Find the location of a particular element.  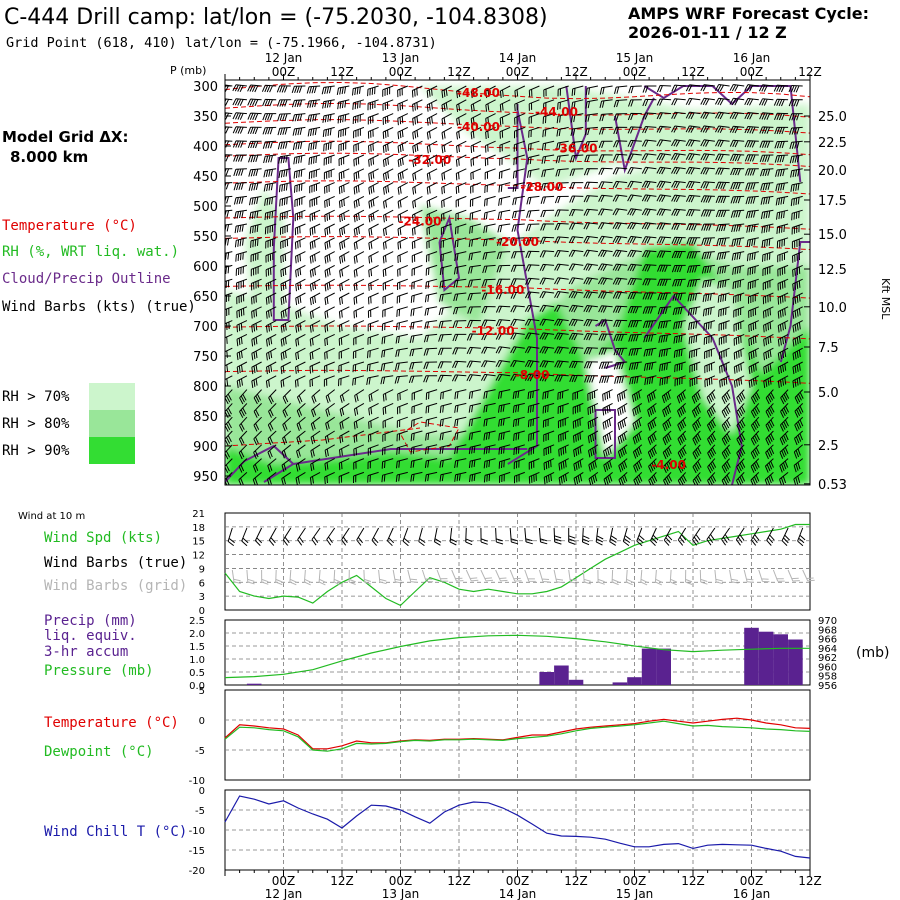

top-date-label: 13 Jan is located at coordinates (401, 58).